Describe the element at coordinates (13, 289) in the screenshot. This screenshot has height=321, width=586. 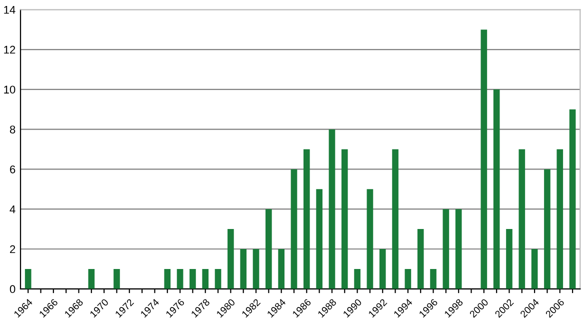
I see `y-tick-label: 0` at that location.